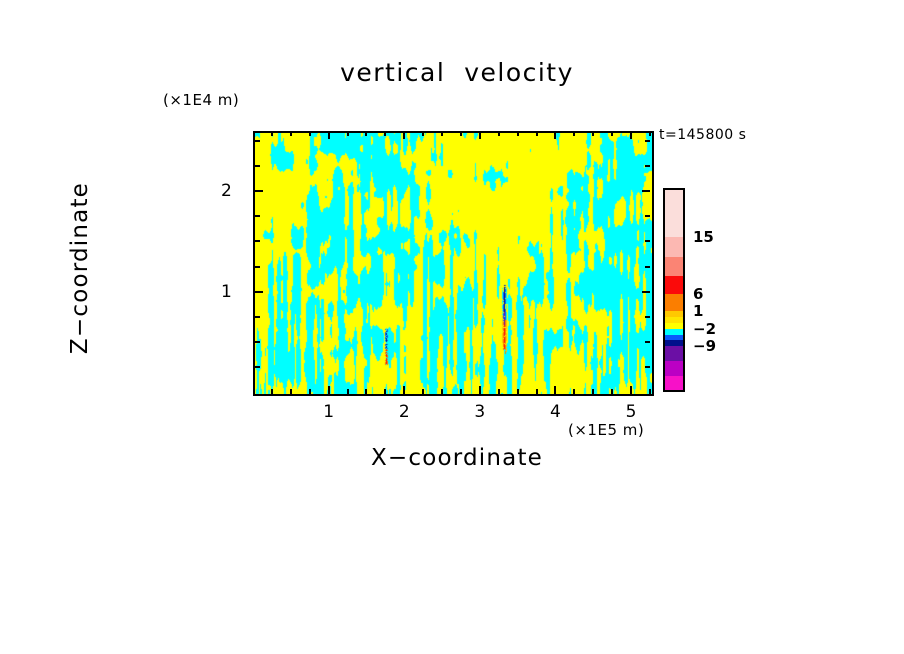 The image size is (904, 654). Describe the element at coordinates (698, 311) in the screenshot. I see `colorbar-tick-label: 1` at that location.